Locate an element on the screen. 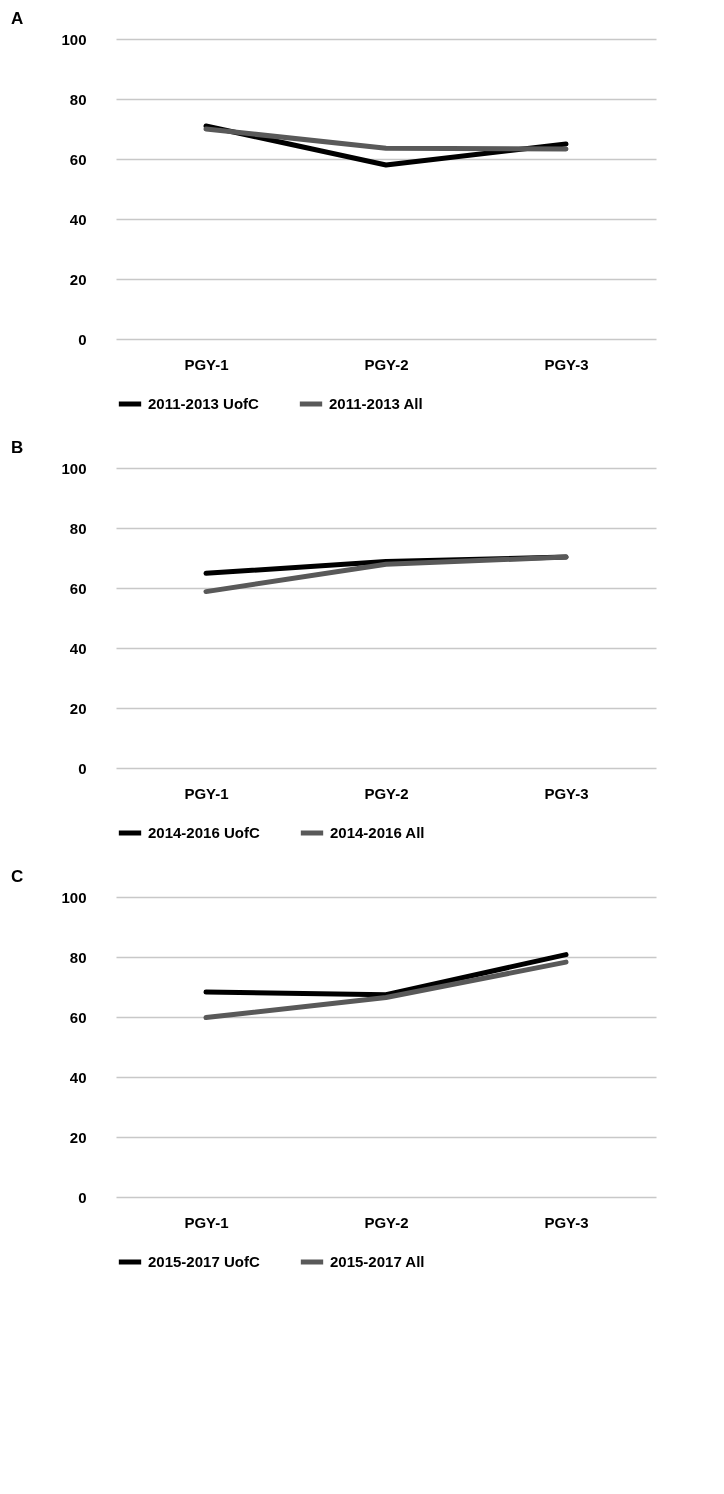 Image resolution: width=724 pixels, height=1494 pixels. chart-title: A is located at coordinates (17, 18).